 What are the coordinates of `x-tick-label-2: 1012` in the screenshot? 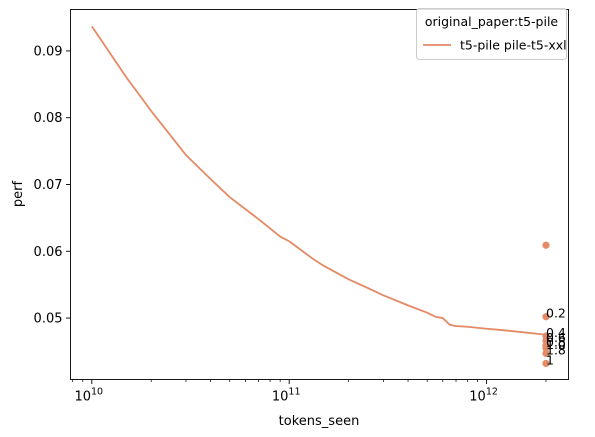 It's located at (483, 396).